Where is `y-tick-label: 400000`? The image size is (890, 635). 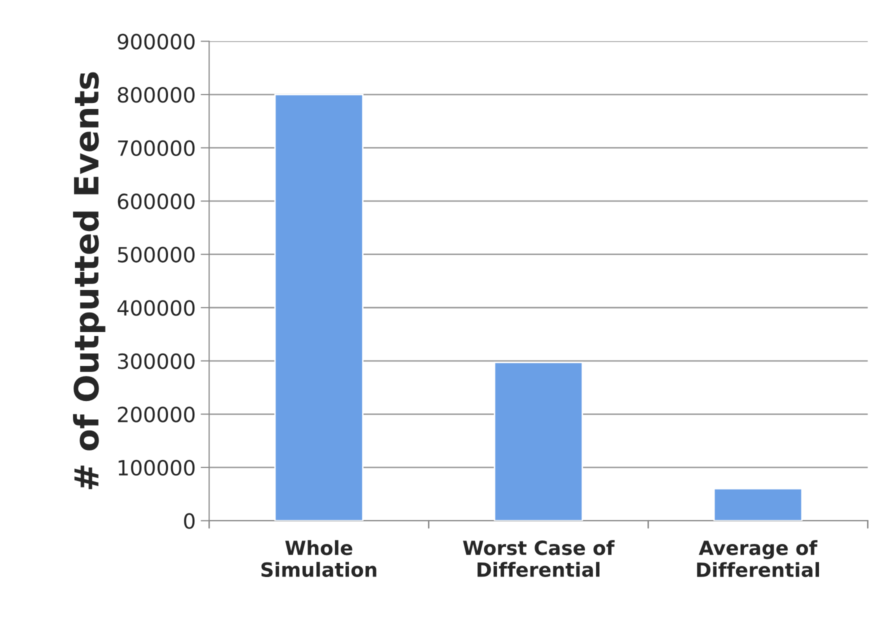 y-tick-label: 400000 is located at coordinates (156, 308).